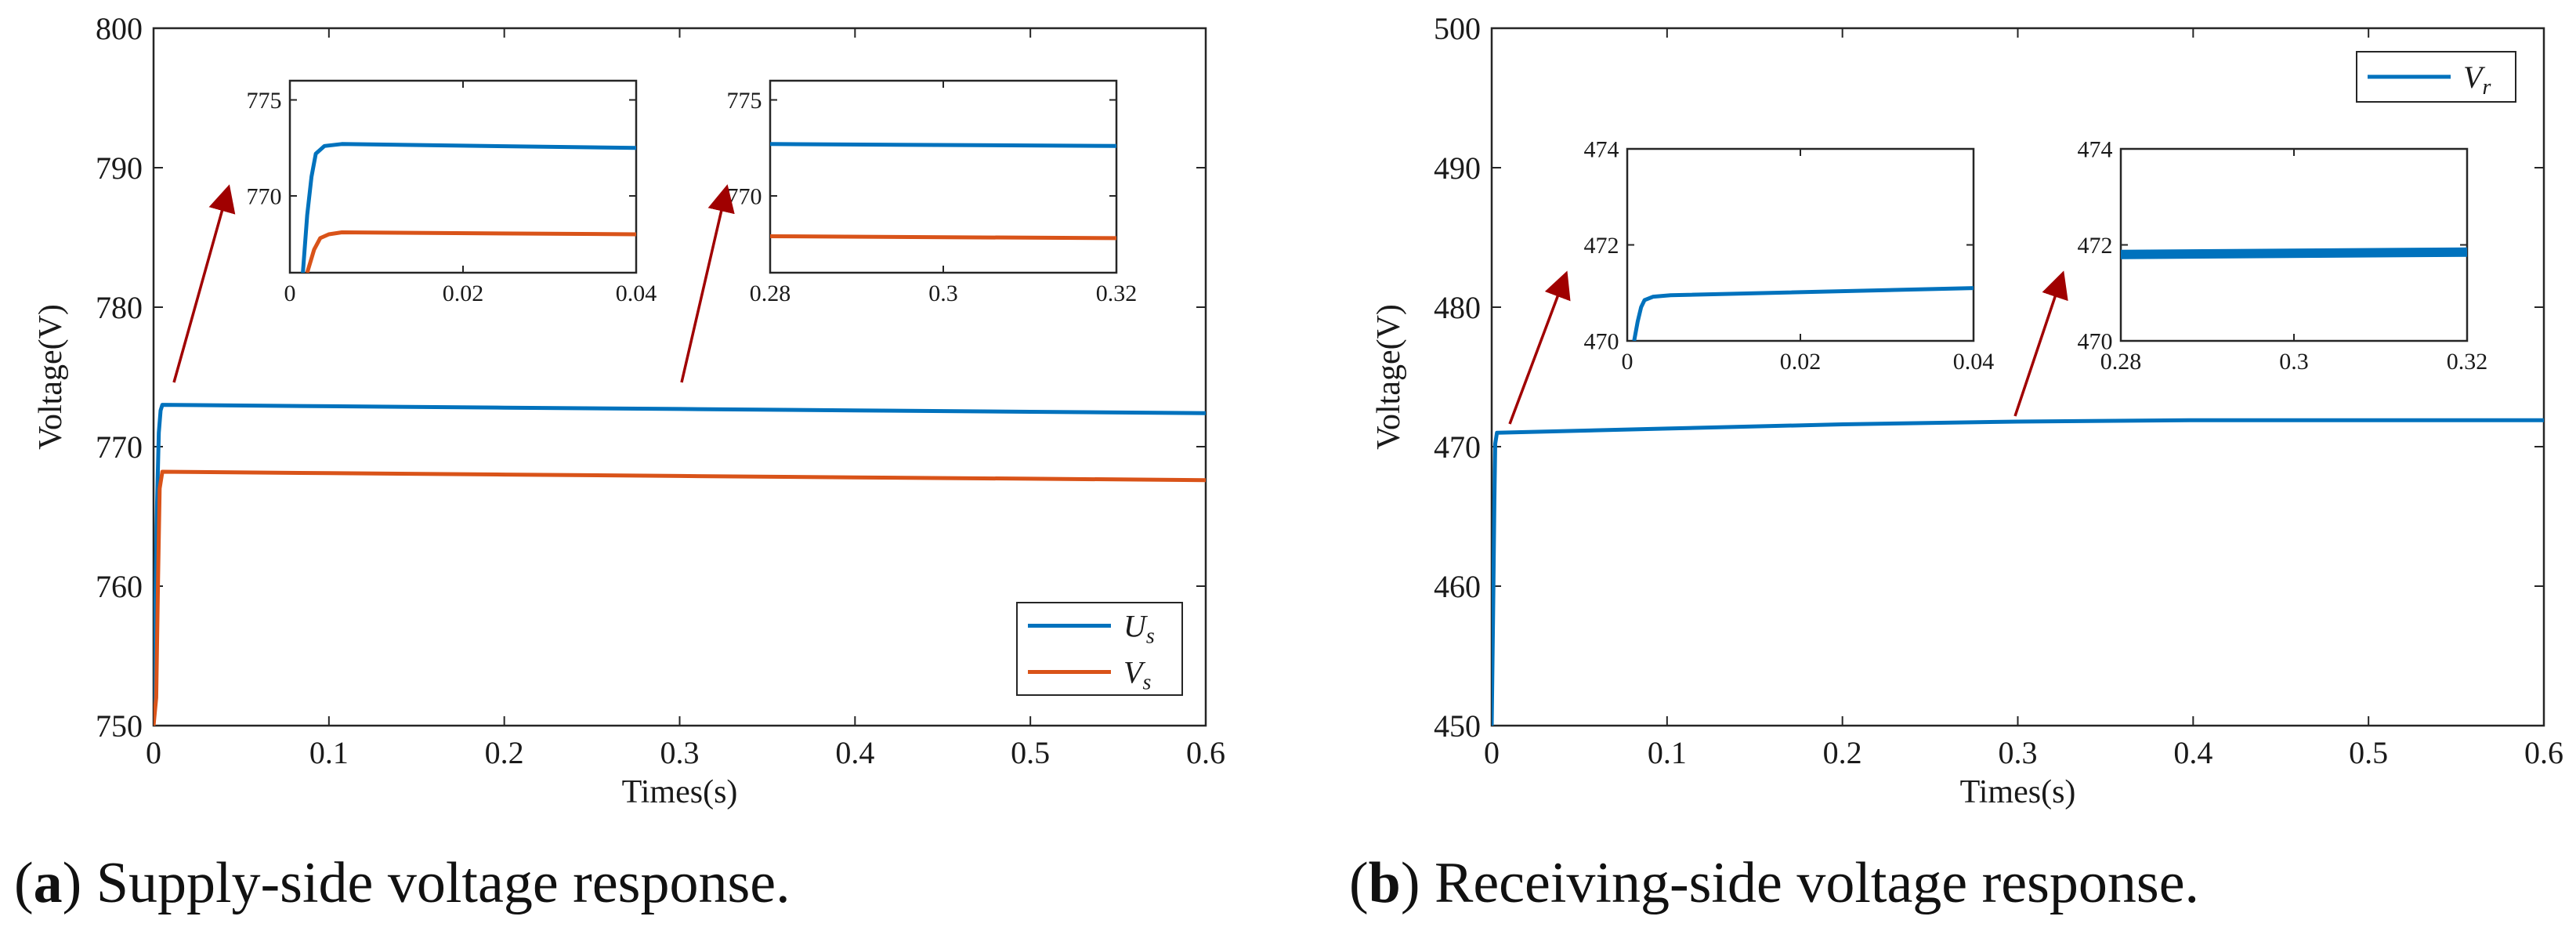  I want to click on chart-b-inset-0-xtick-label: 0.02, so click(1801, 362).